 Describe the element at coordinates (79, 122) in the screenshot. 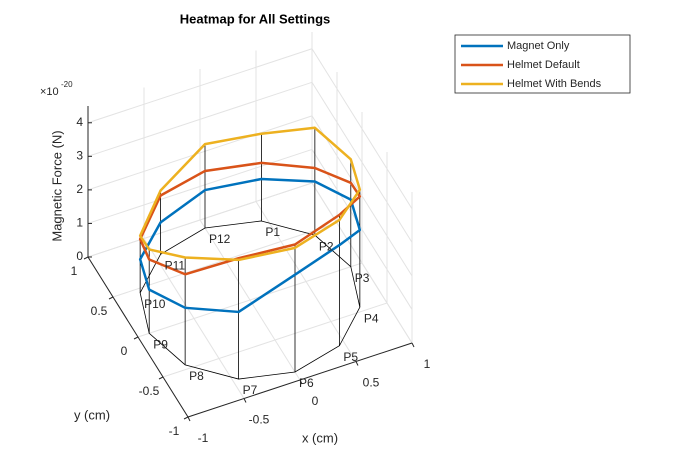

I see `z-tick-label: 4` at that location.